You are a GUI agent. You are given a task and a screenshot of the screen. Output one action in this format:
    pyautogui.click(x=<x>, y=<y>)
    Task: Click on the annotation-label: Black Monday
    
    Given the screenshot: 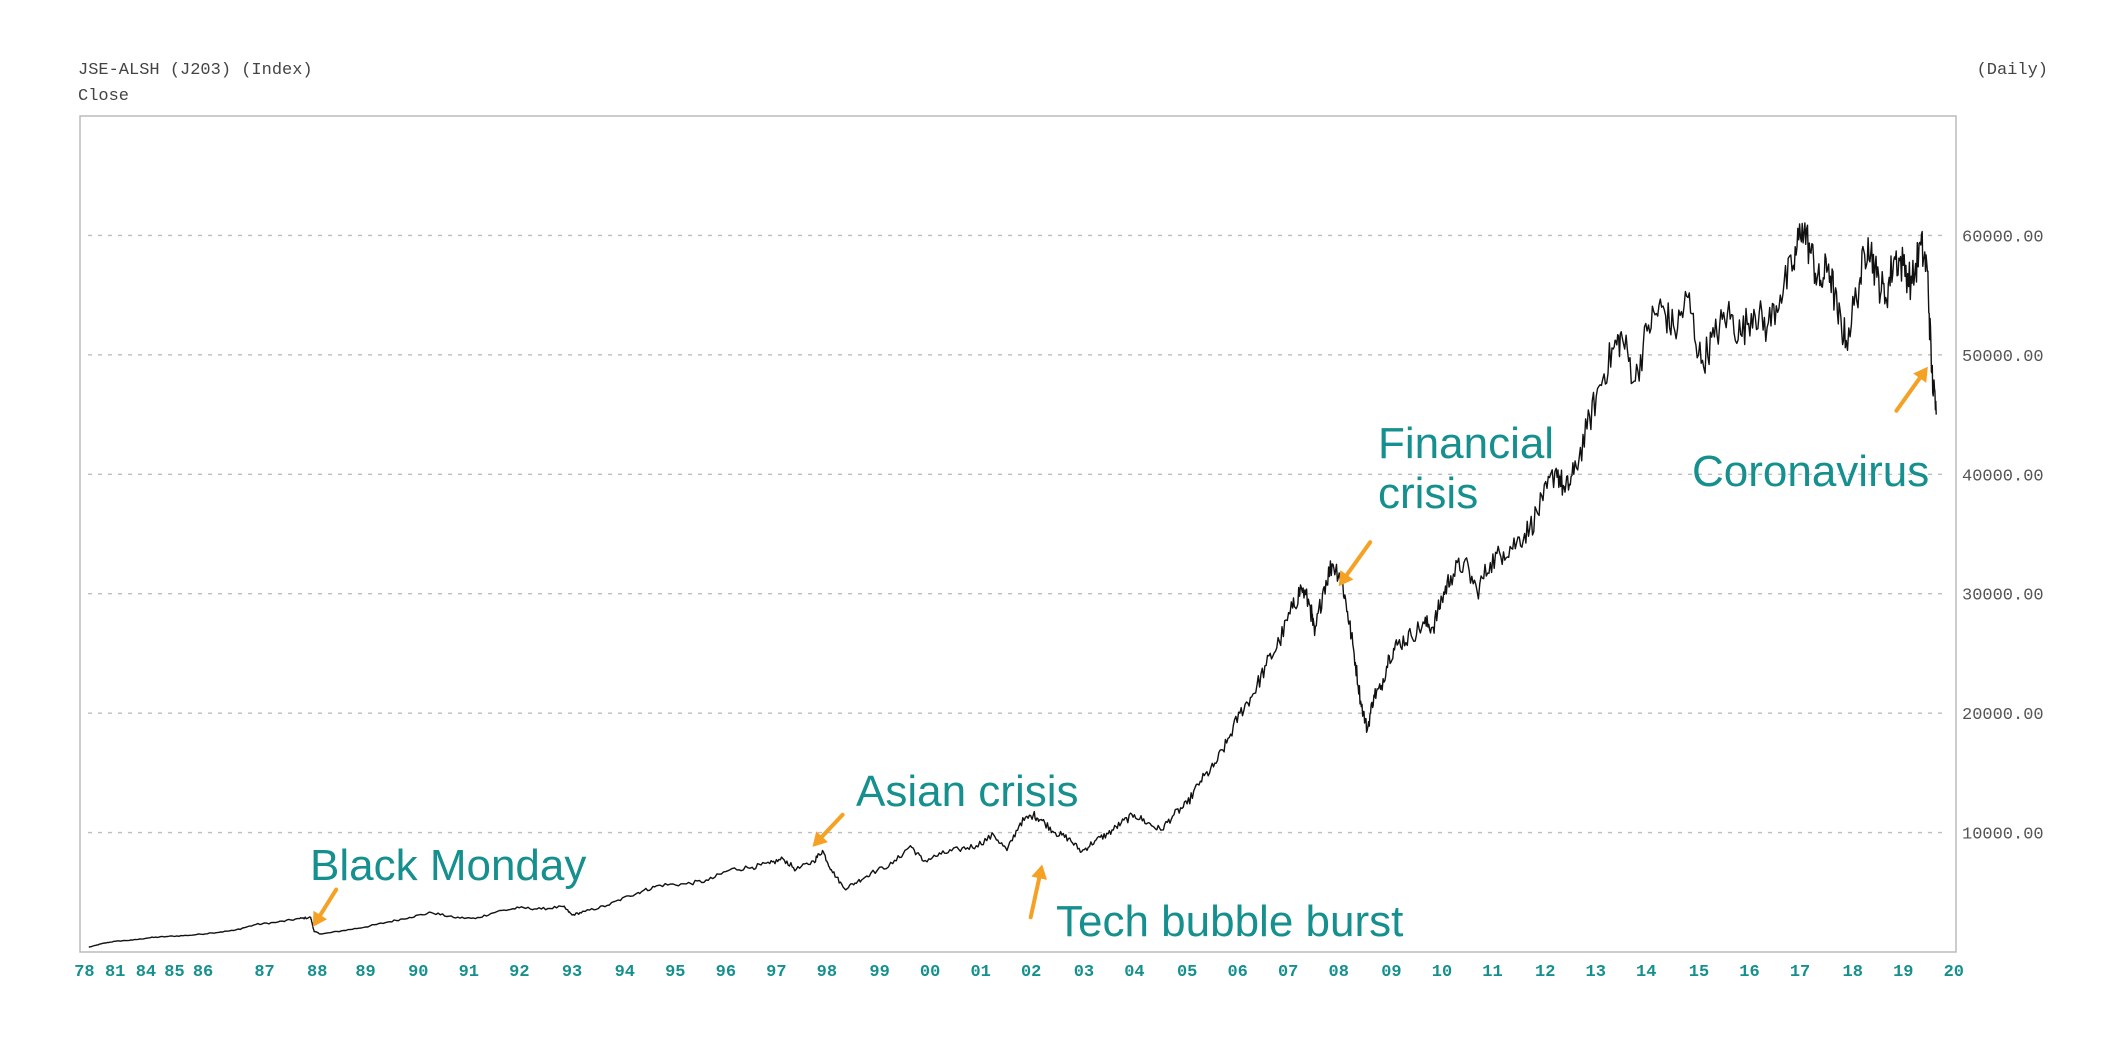 What is the action you would take?
    pyautogui.click(x=448, y=865)
    